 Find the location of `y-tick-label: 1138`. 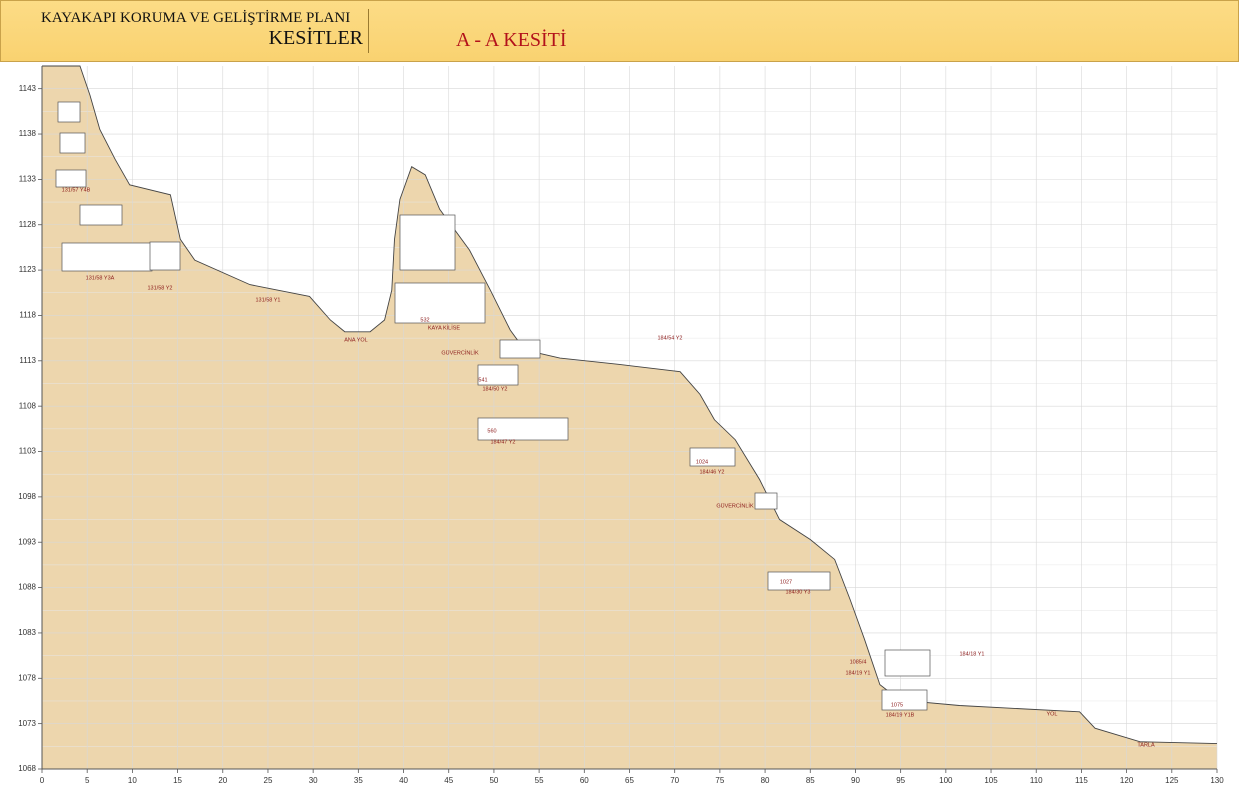

y-tick-label: 1138 is located at coordinates (28, 133).